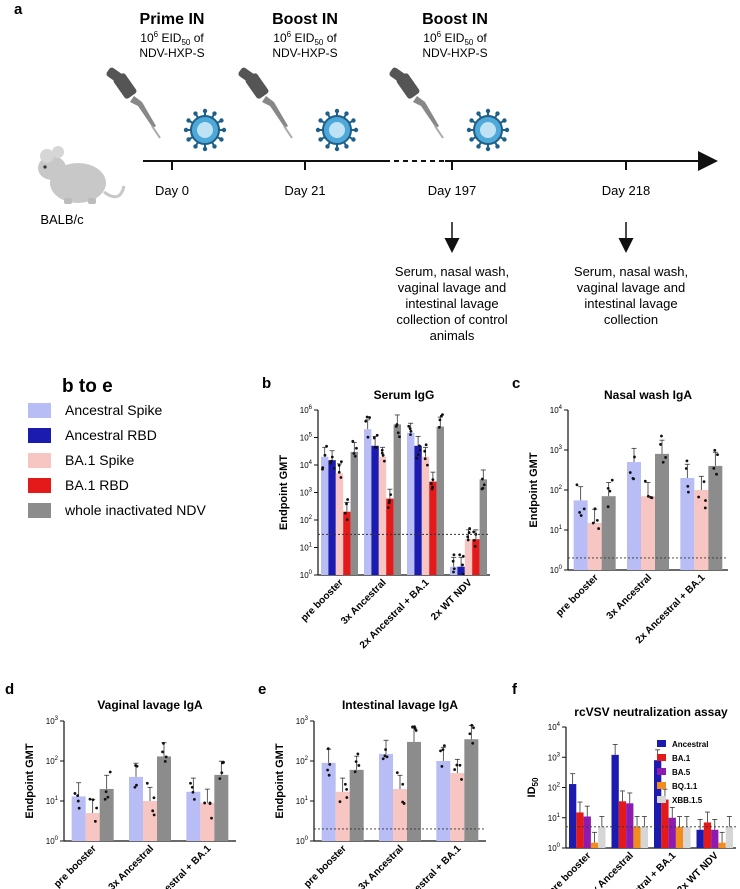  Describe the element at coordinates (626, 190) in the screenshot. I see `day-label: Day 218` at that location.